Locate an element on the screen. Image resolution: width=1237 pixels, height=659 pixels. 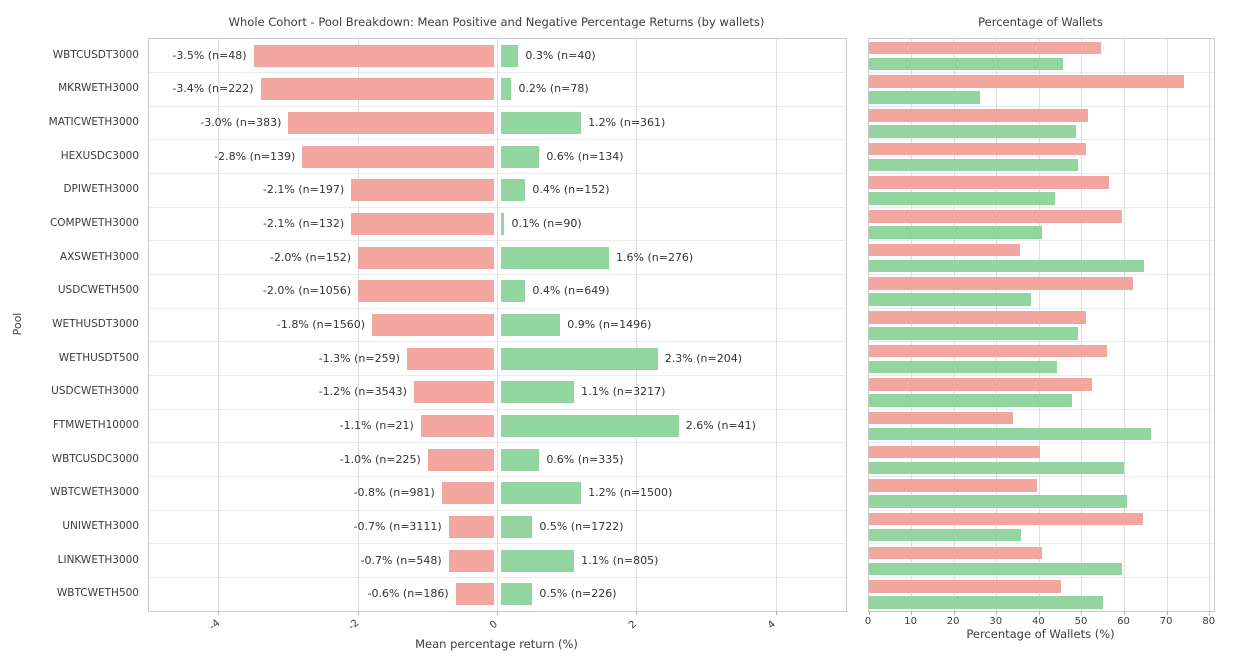
positive-return-label: 0.5% (n=226) is located at coordinates (578, 594).